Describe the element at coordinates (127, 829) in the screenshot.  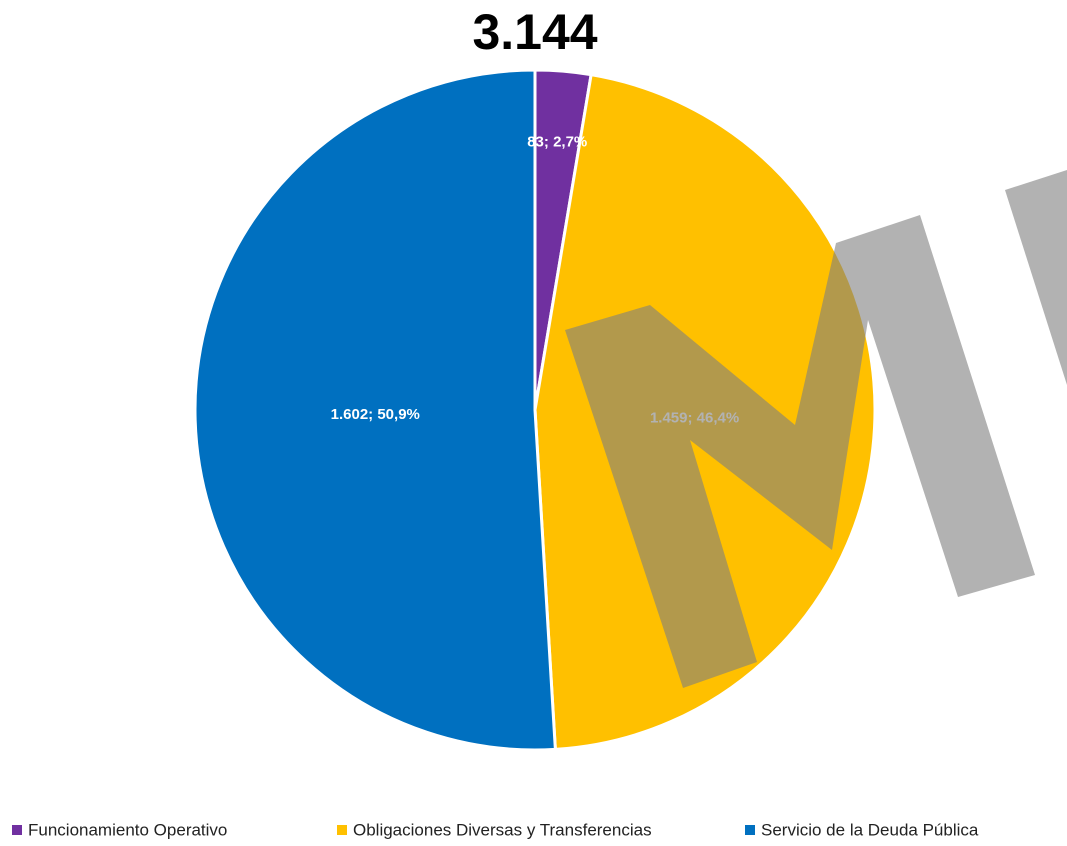
I see `legend-label: Funcionamiento Operativo` at that location.